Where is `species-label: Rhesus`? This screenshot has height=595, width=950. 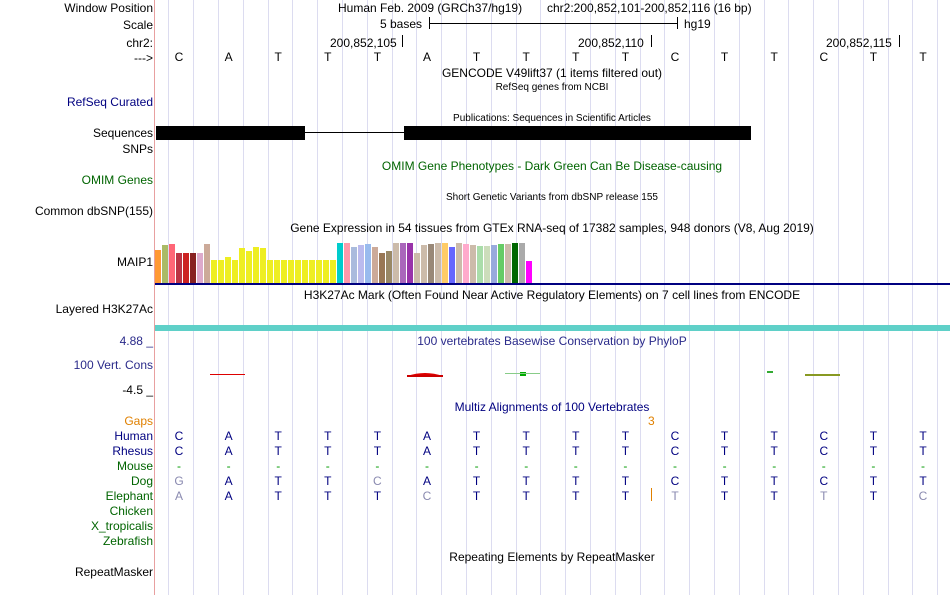 species-label: Rhesus is located at coordinates (132, 451).